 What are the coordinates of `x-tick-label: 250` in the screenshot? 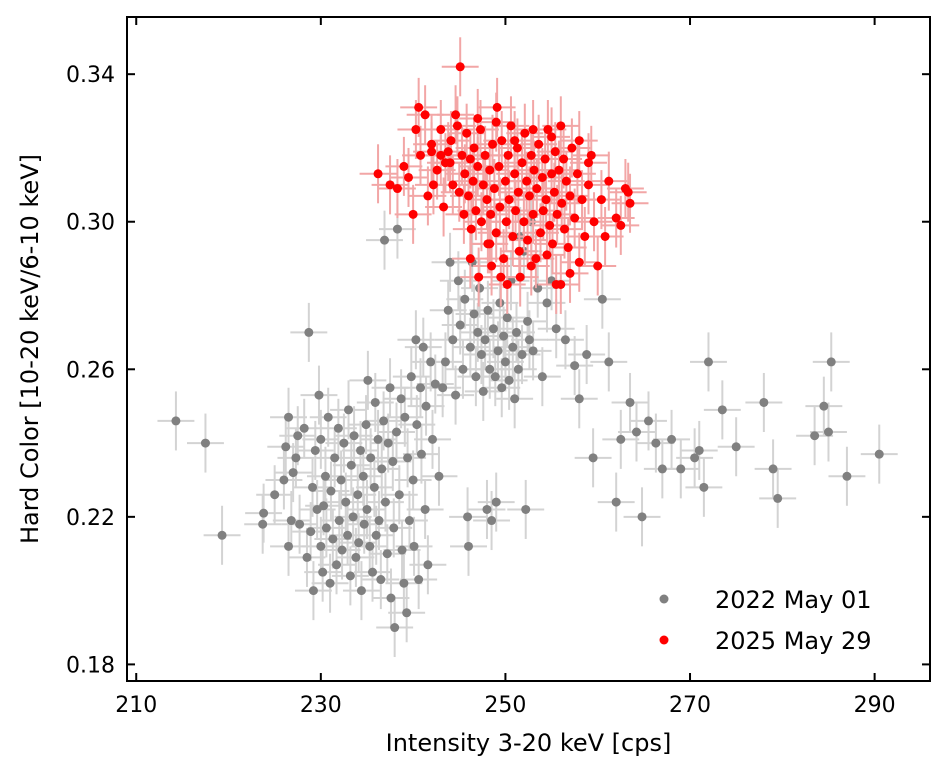 It's located at (505, 705).